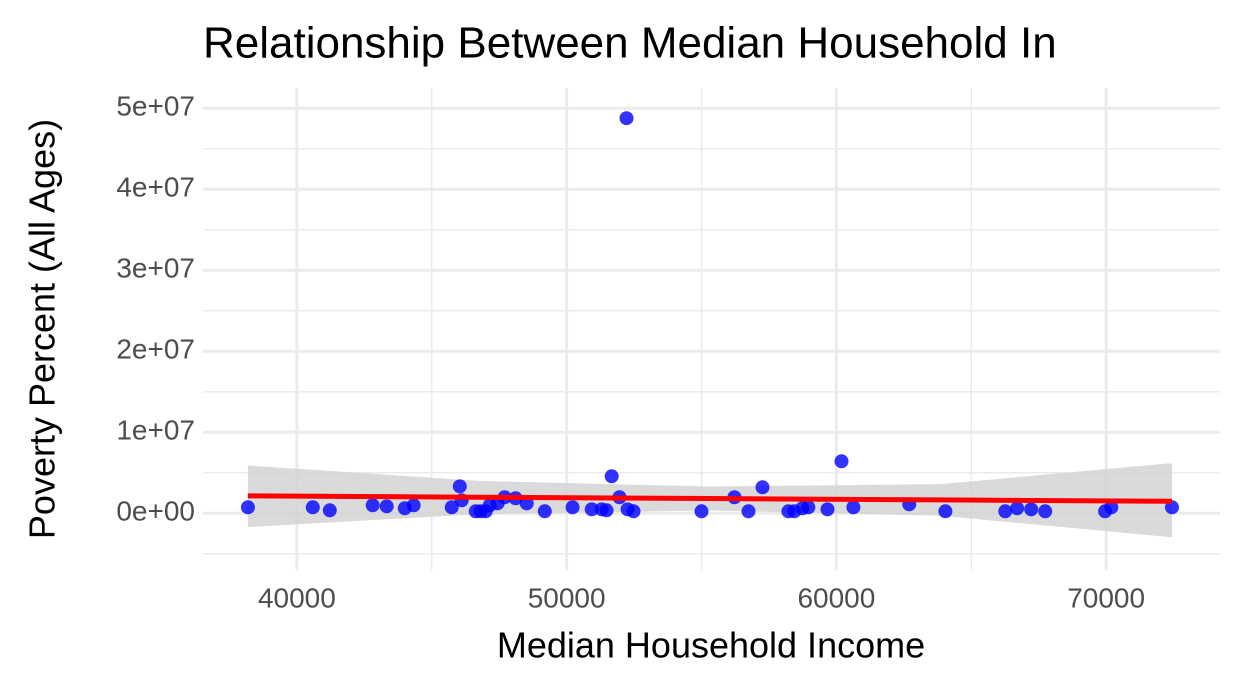 The height and width of the screenshot is (693, 1243). What do you see at coordinates (1106, 597) in the screenshot?
I see `x-tick-label: 70000` at bounding box center [1106, 597].